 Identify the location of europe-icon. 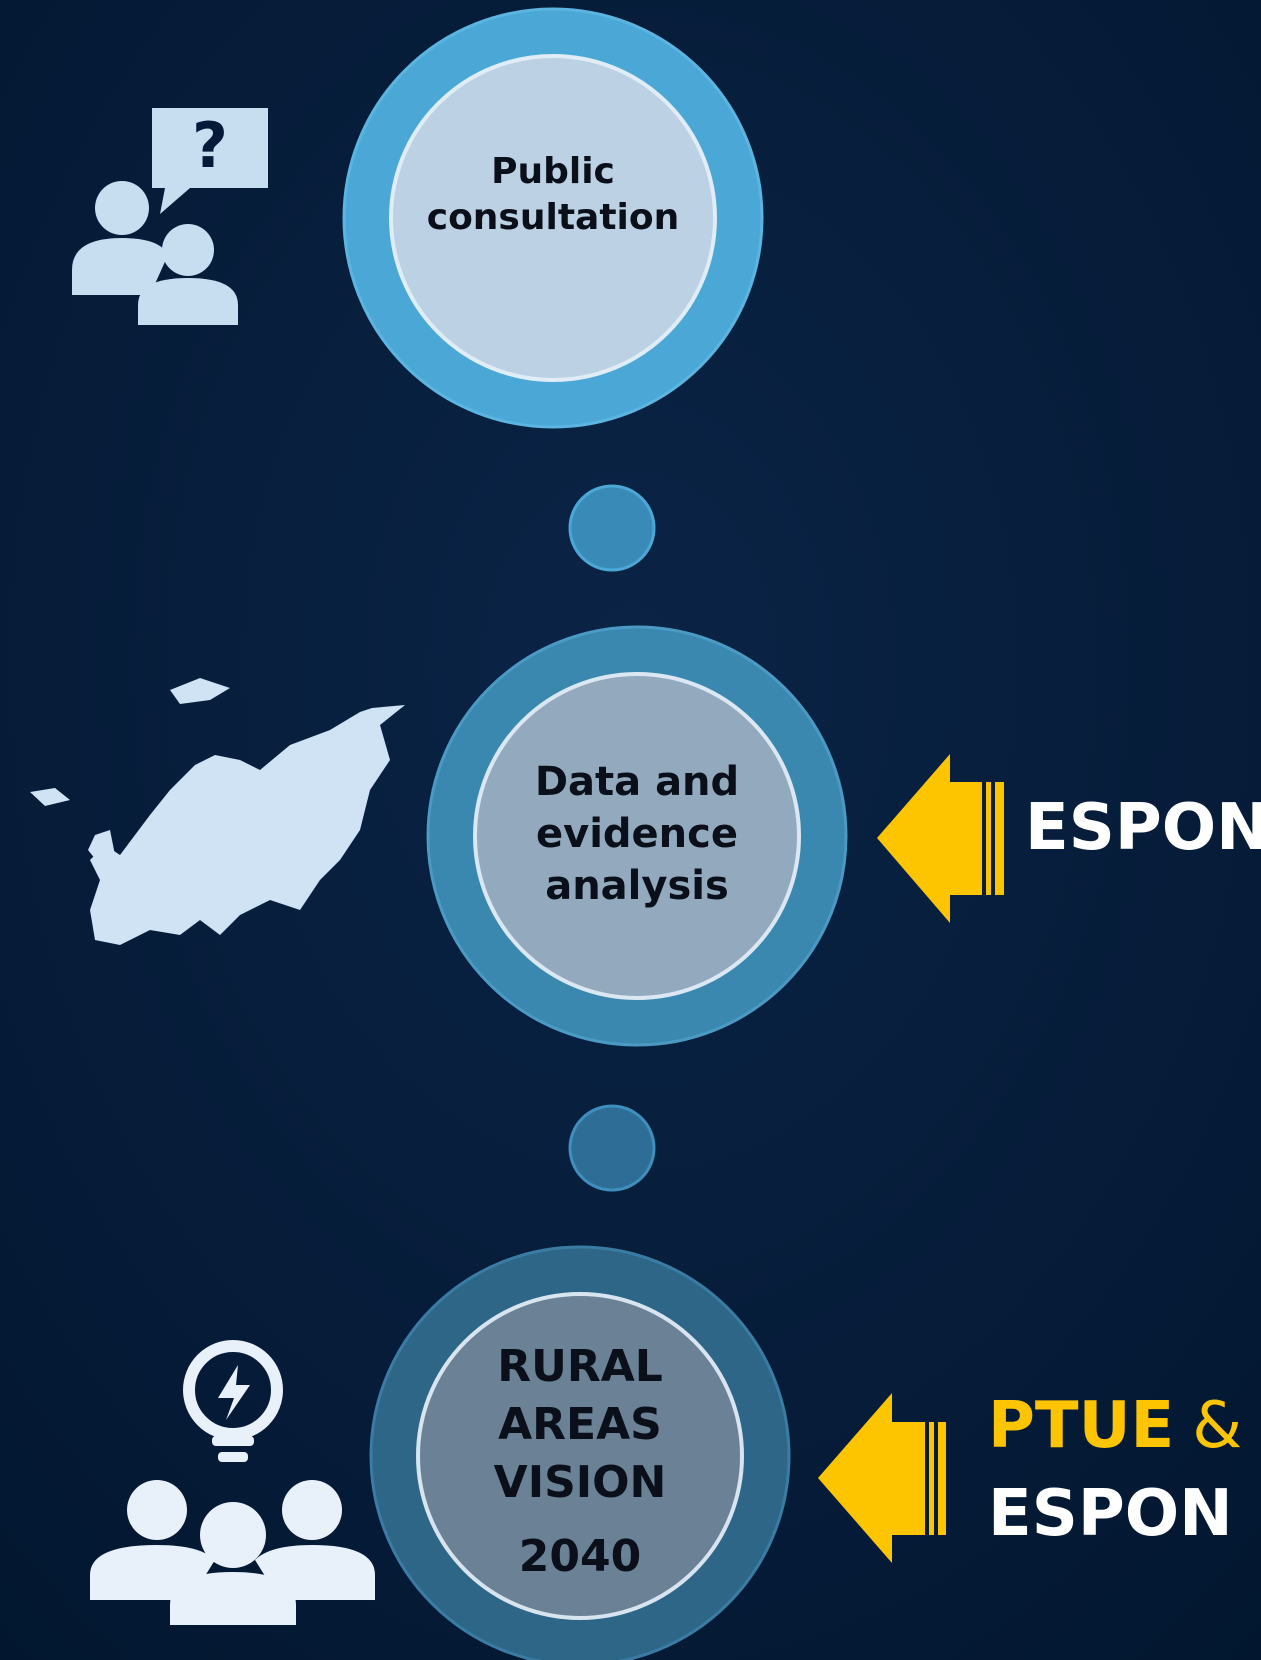
(217, 811).